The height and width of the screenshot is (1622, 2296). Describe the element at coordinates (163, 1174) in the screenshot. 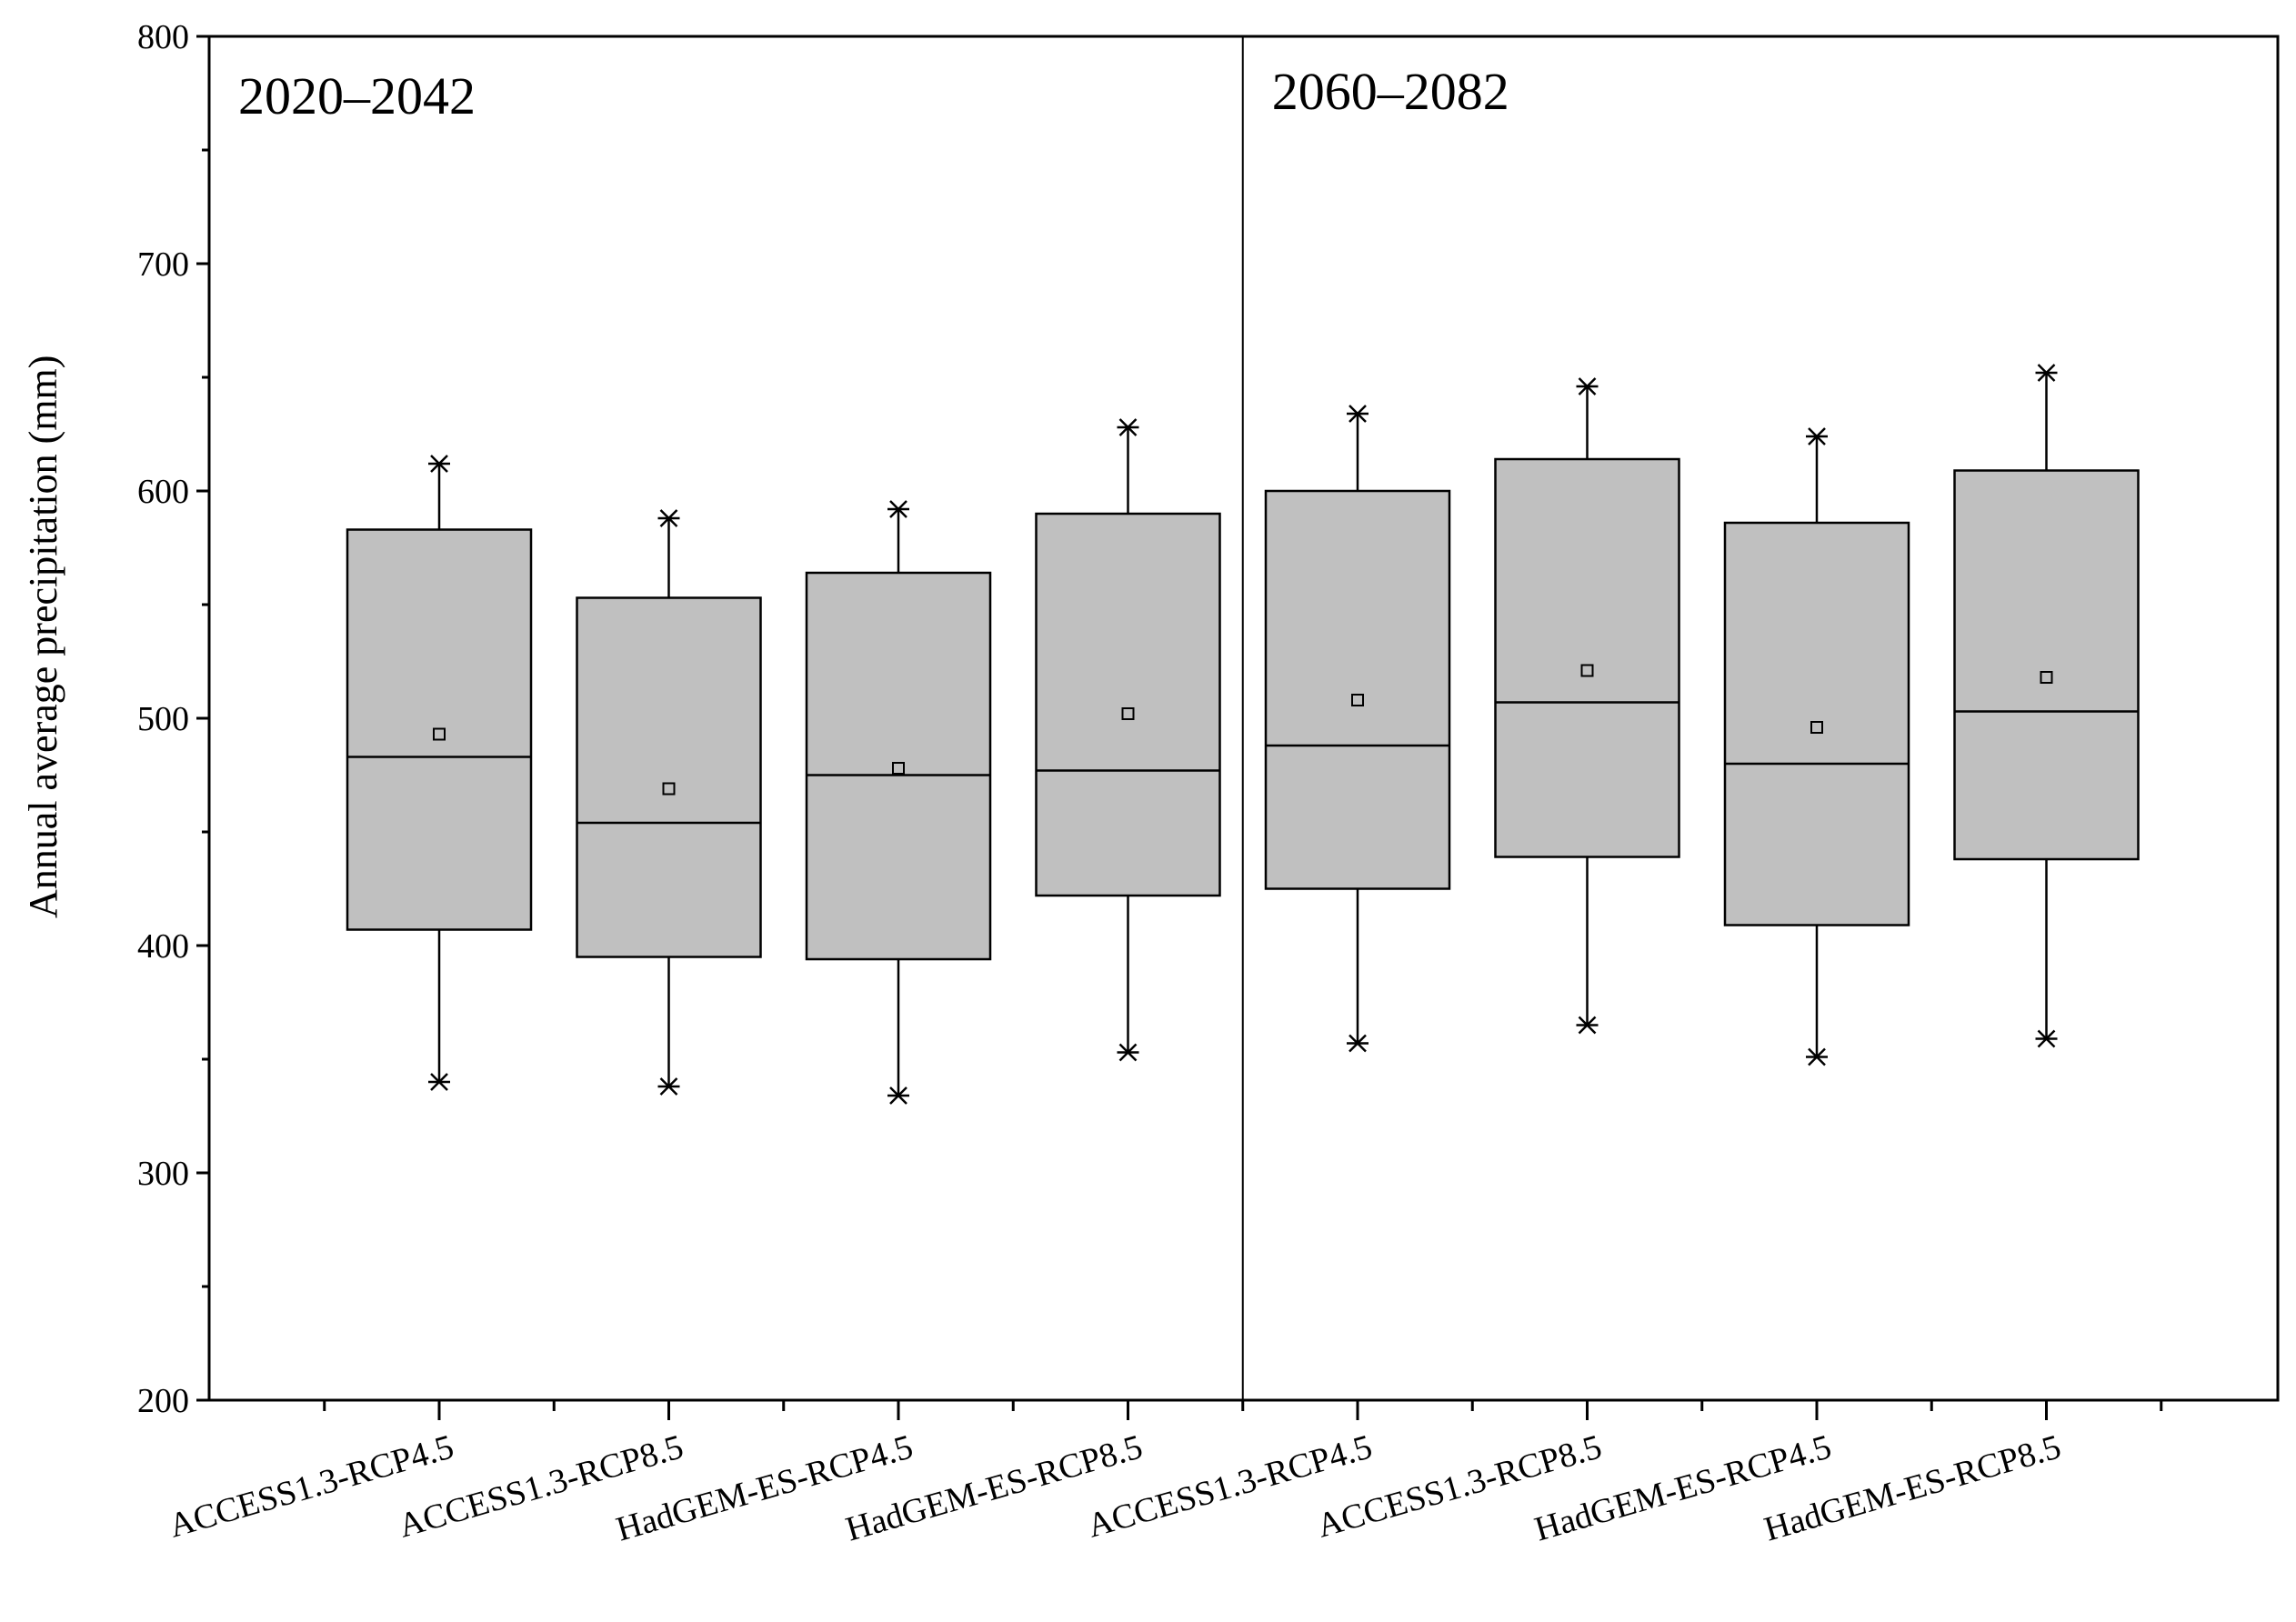

I see `y-tick-label: 300` at that location.